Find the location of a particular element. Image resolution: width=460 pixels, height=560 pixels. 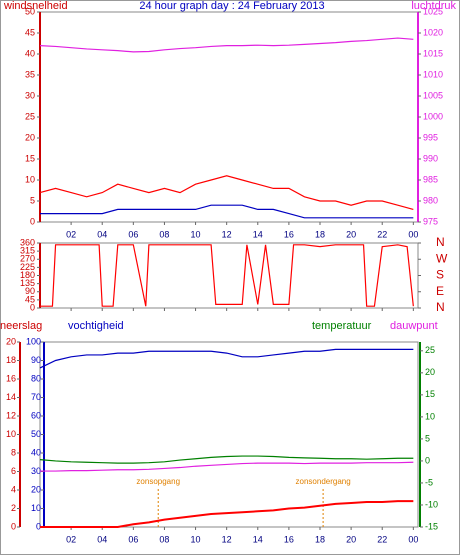

y-tick-label: 985 is located at coordinates (430, 179).